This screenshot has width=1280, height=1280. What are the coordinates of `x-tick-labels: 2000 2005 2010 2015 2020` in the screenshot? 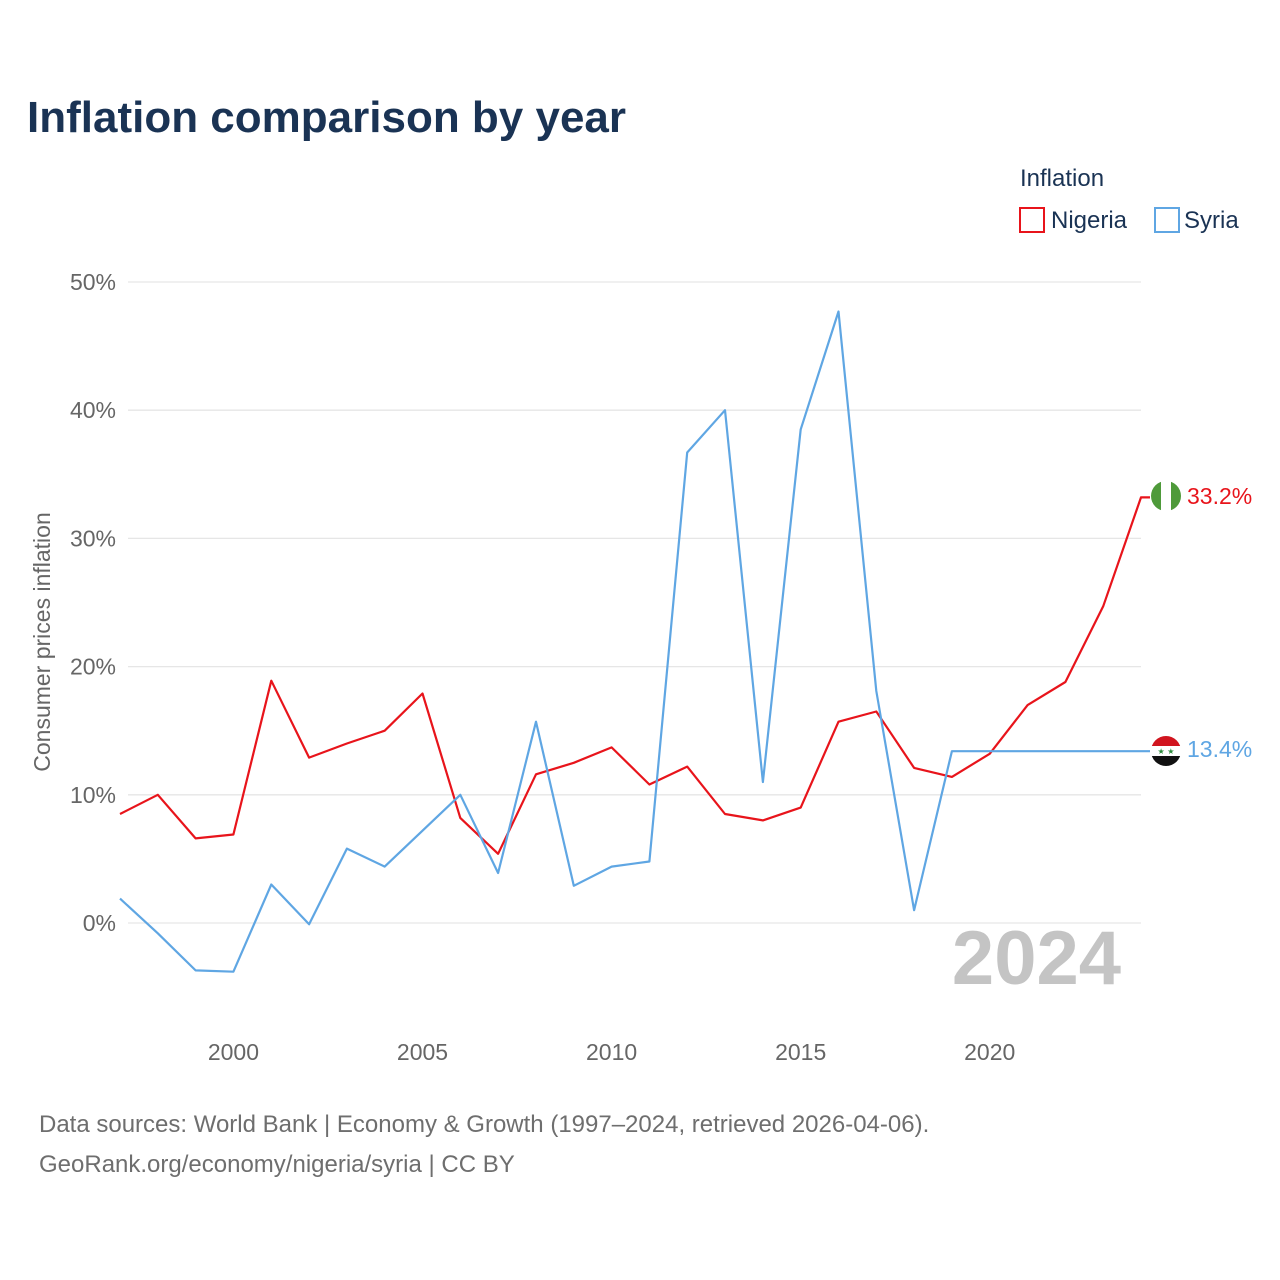 It's located at (611, 1052).